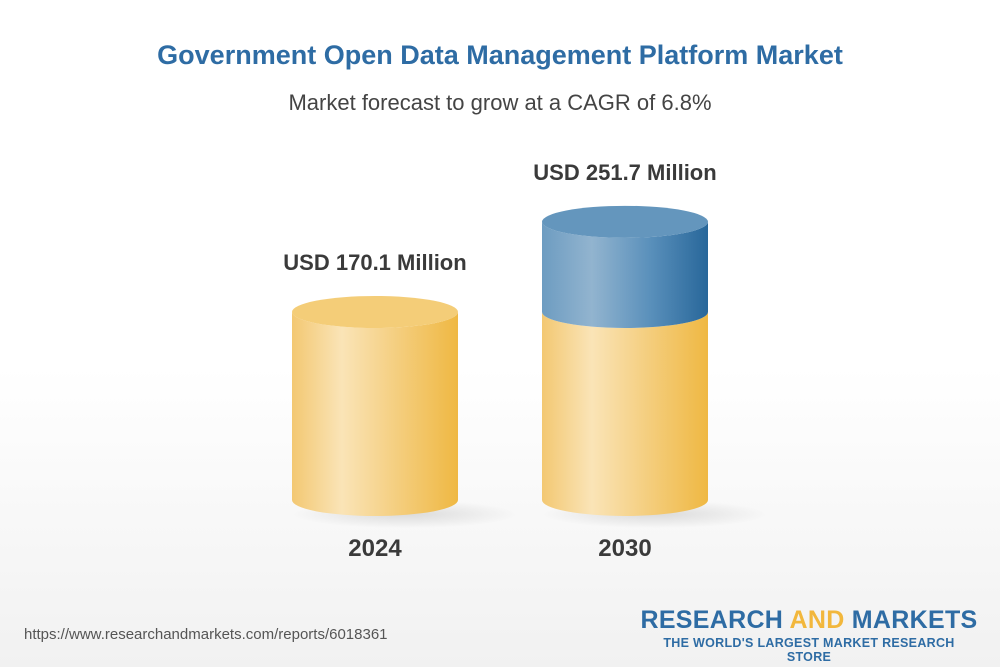 The width and height of the screenshot is (1000, 667). I want to click on category-label-2030: 2030, so click(624, 548).